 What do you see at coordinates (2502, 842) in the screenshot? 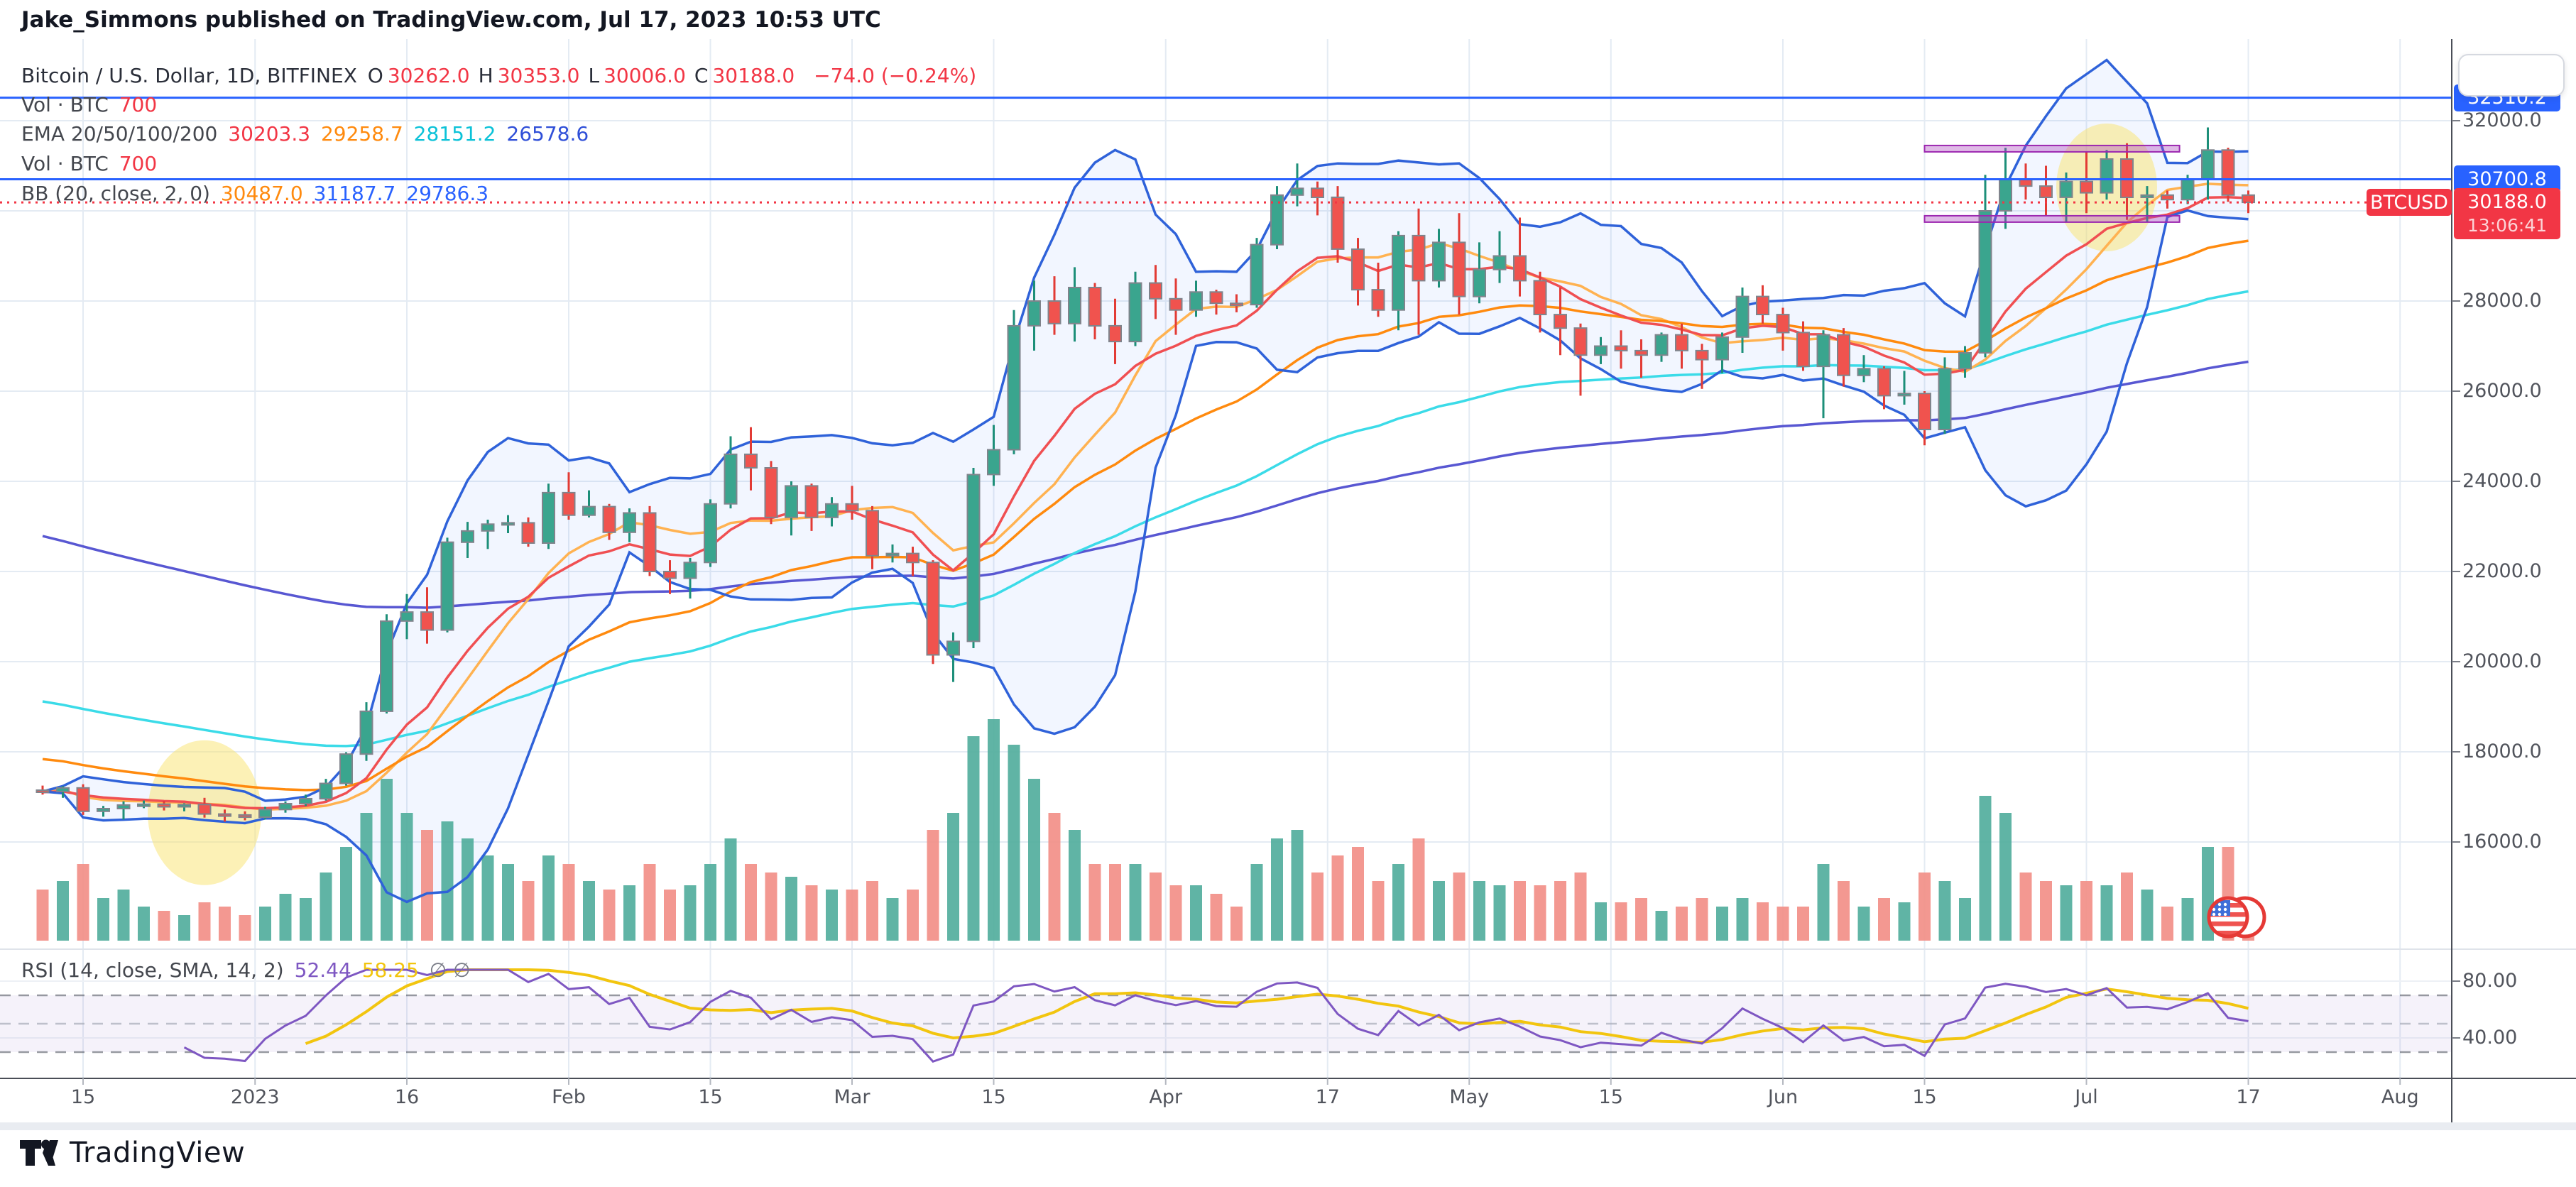
I see `price-axis-label: 16000.0` at bounding box center [2502, 842].